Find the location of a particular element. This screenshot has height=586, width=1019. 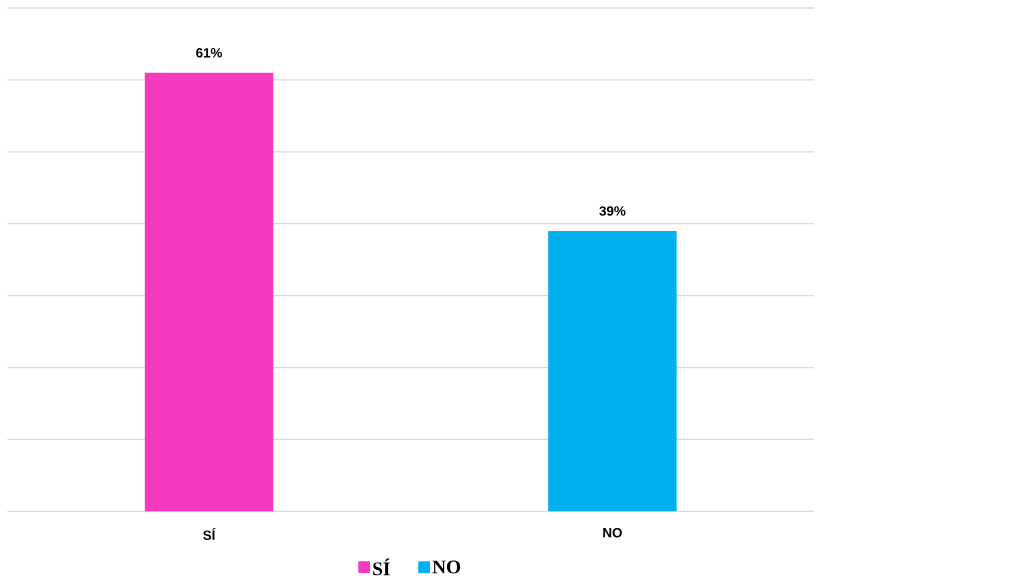

legend-label: SÍ is located at coordinates (381, 567).